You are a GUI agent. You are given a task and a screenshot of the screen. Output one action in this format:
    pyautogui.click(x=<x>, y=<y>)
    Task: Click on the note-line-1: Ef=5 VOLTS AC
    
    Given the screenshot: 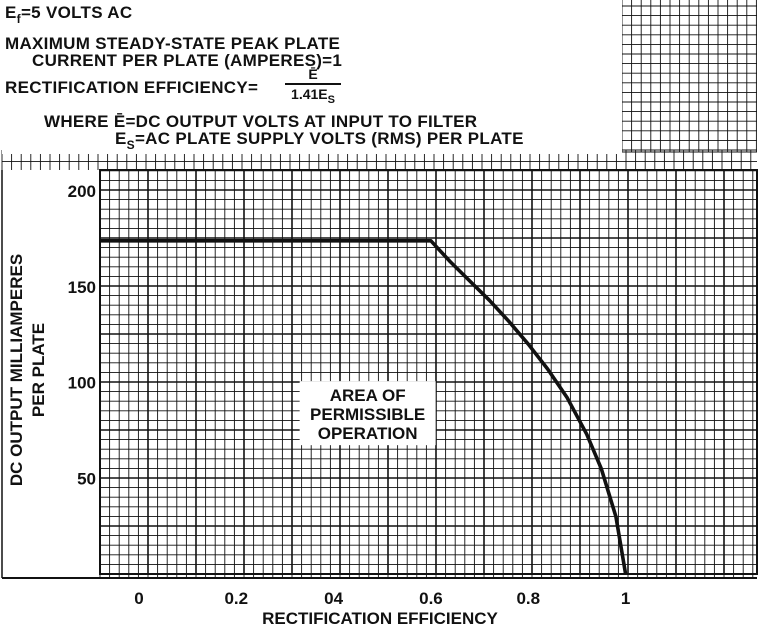 What is the action you would take?
    pyautogui.click(x=69, y=15)
    